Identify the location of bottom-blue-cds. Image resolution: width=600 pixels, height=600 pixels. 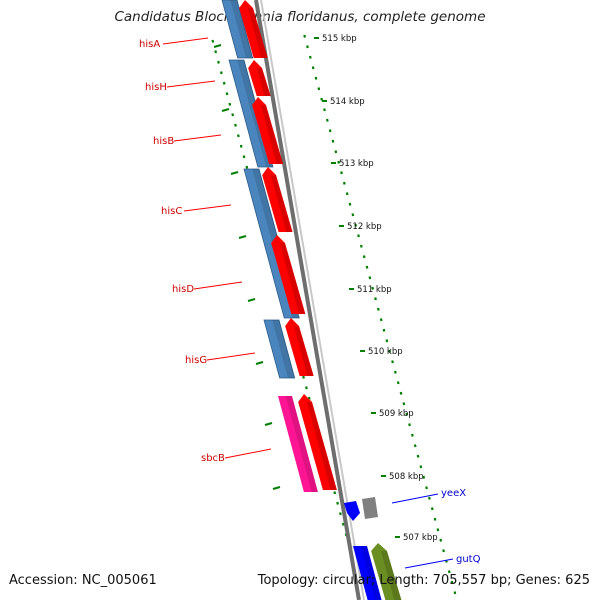
(367, 573).